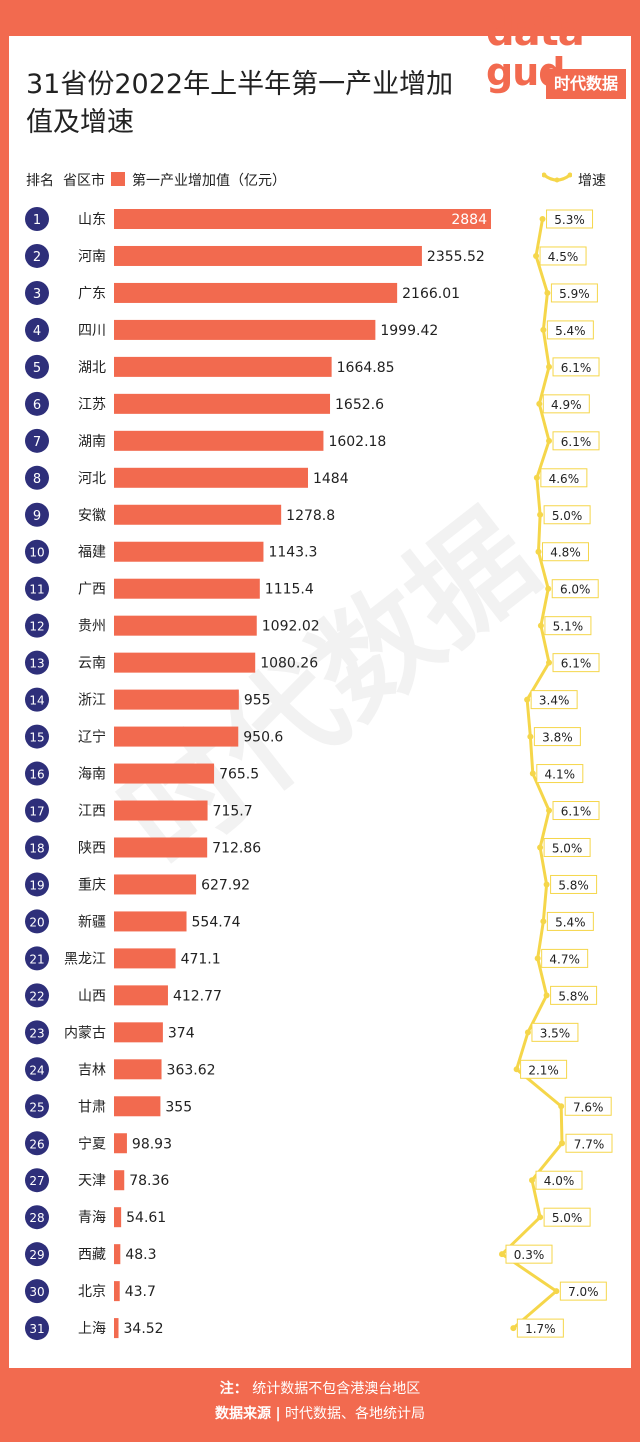 Image resolution: width=640 pixels, height=1442 pixels. I want to click on value-label: 471.1, so click(201, 959).